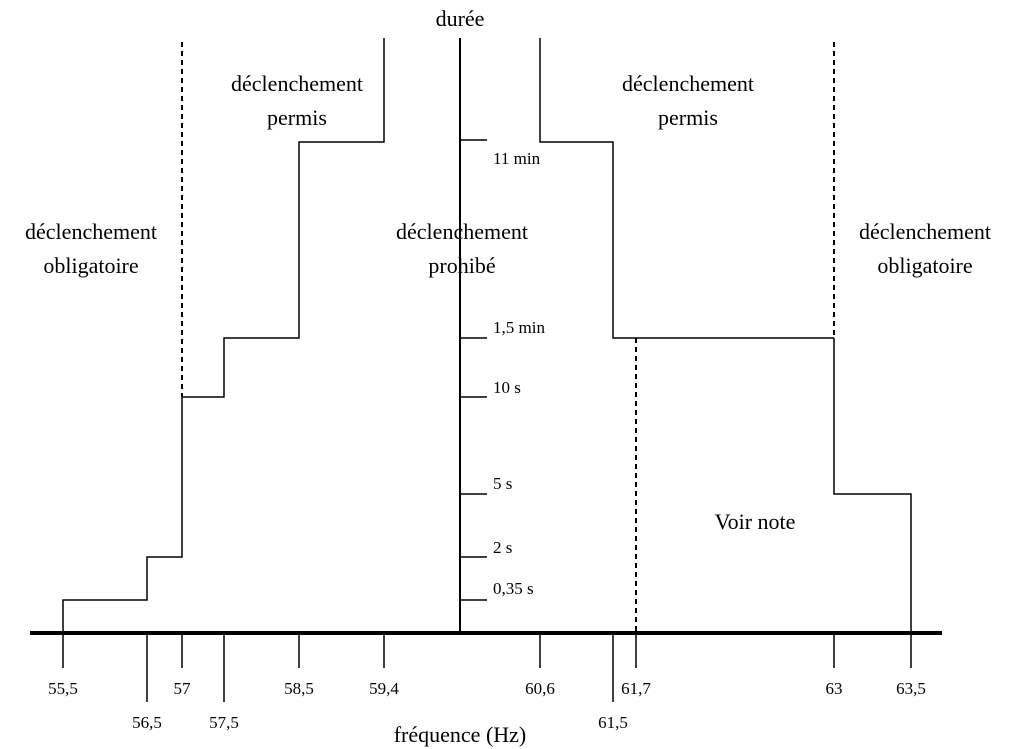  I want to click on right-mandatory-label-line2: obligatoire, so click(924, 265).